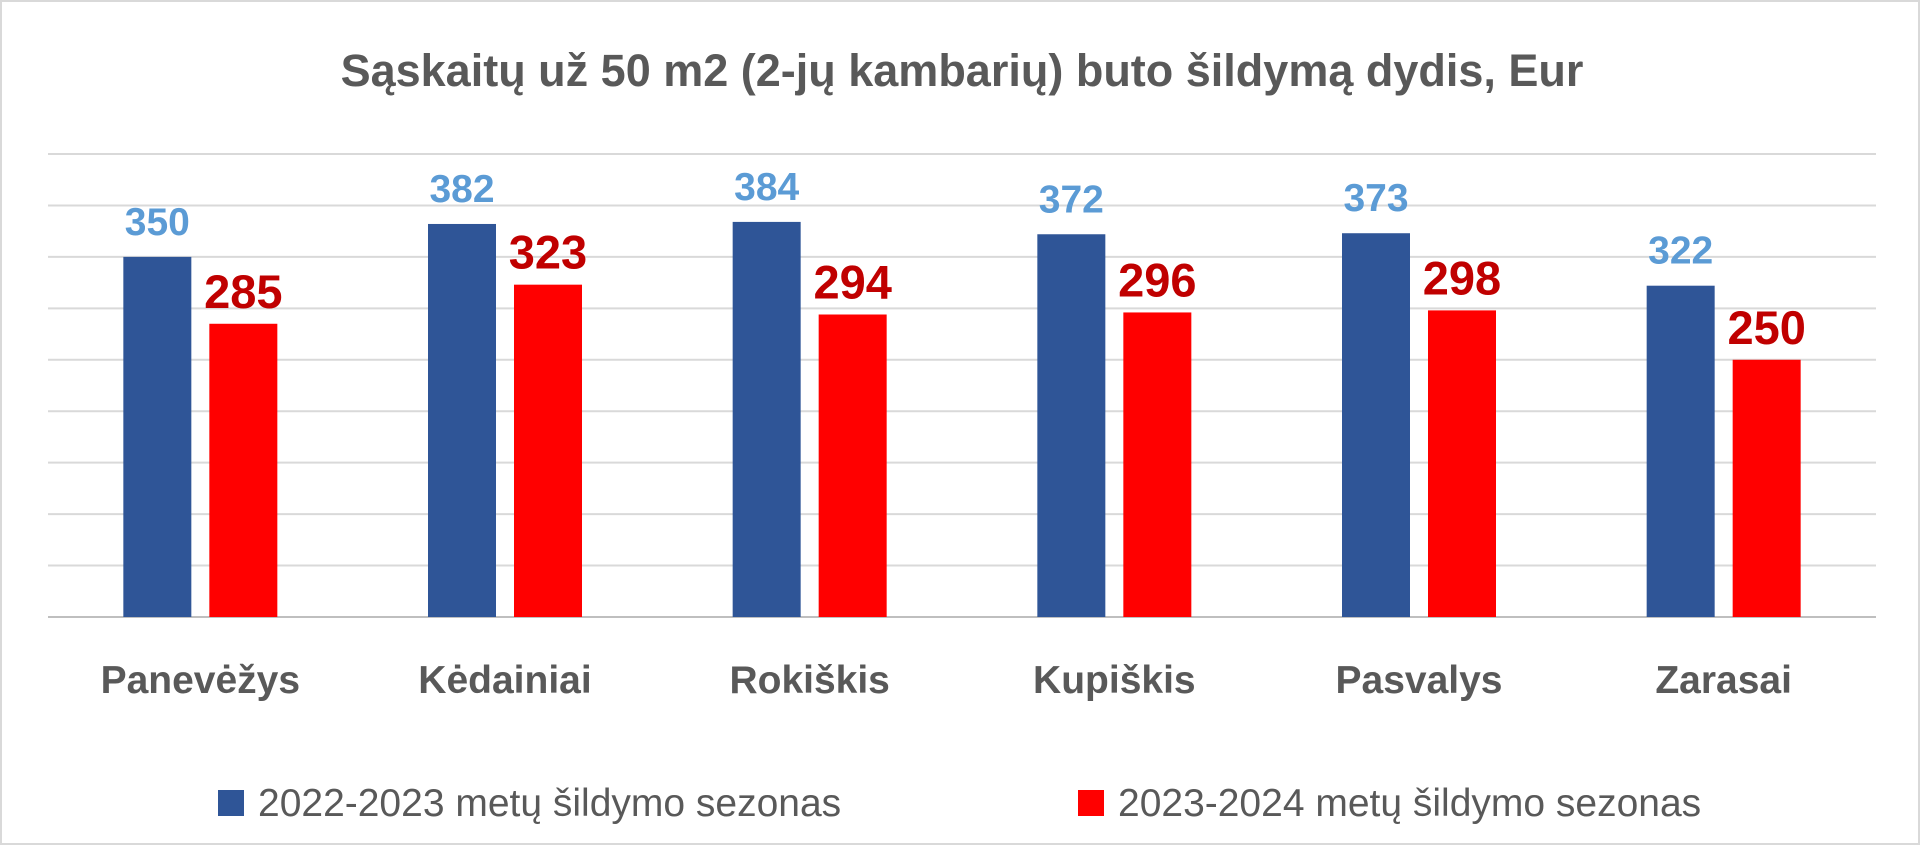 The image size is (1920, 847). Describe the element at coordinates (1766, 327) in the screenshot. I see `data-label-series2-5: 250` at that location.